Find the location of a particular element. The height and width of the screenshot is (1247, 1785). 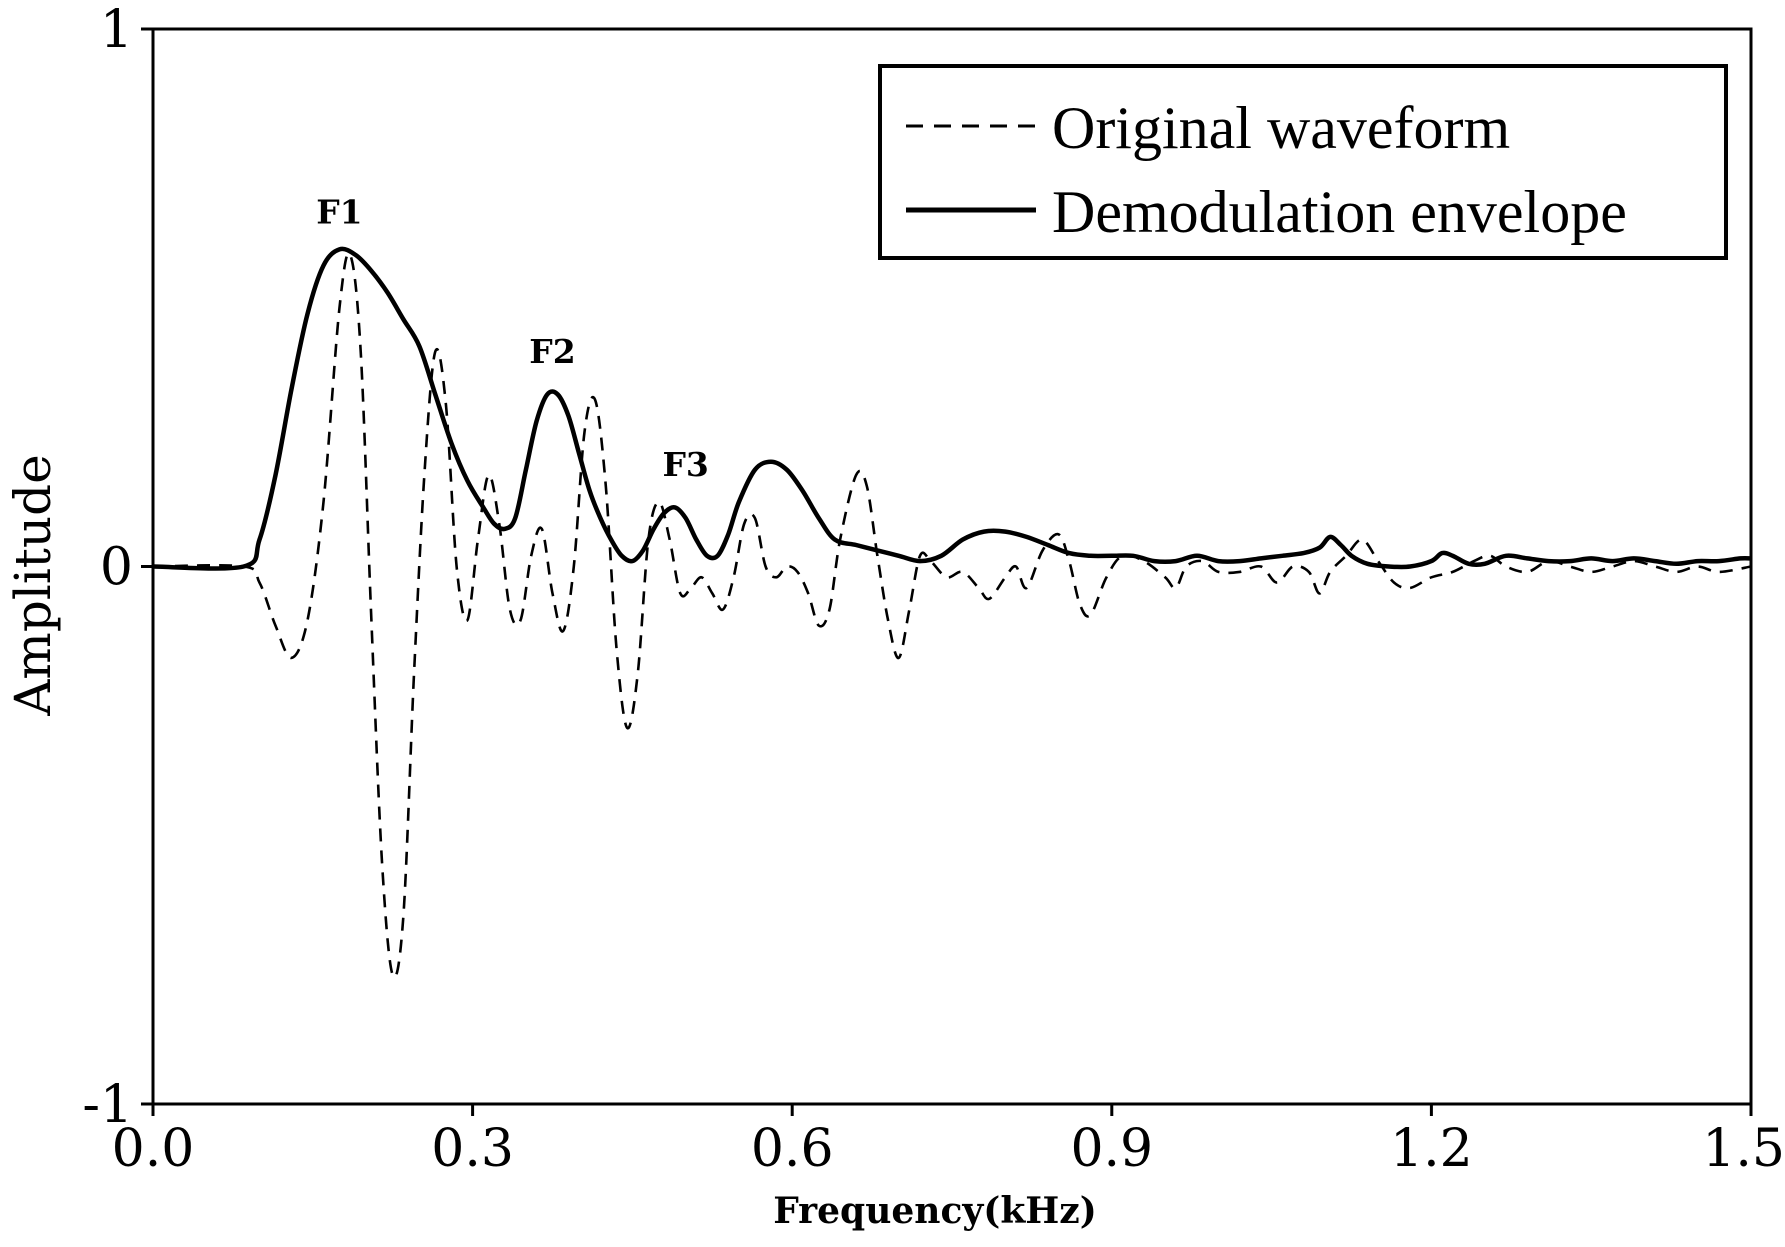

x-tick-label: 0.6 is located at coordinates (792, 1149).